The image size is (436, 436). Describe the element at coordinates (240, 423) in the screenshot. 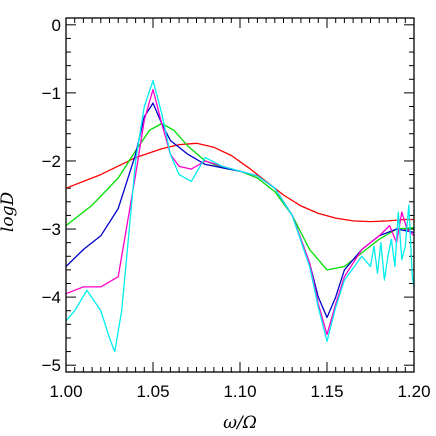

I see `x-axis-title: ω/Ω` at that location.